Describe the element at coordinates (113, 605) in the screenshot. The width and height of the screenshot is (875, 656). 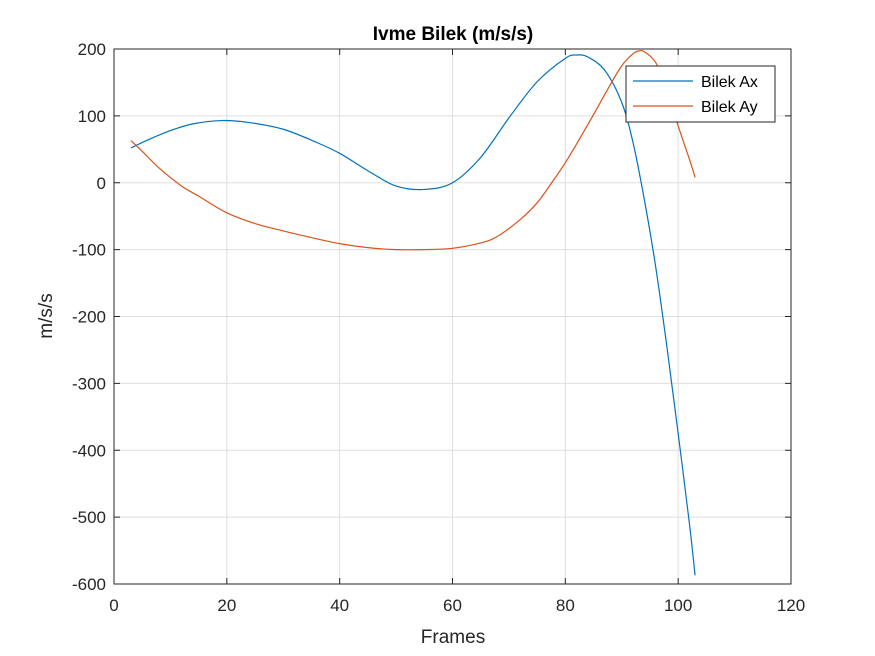
I see `x-tick-label: 0` at that location.